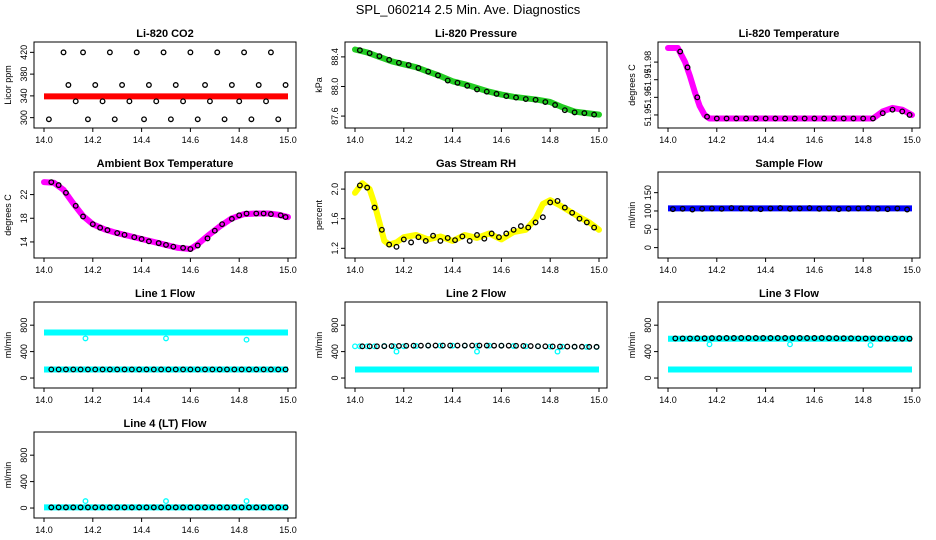 The height and width of the screenshot is (540, 936). Describe the element at coordinates (335, 248) in the screenshot. I see `y-tick-label: 1.2` at that location.